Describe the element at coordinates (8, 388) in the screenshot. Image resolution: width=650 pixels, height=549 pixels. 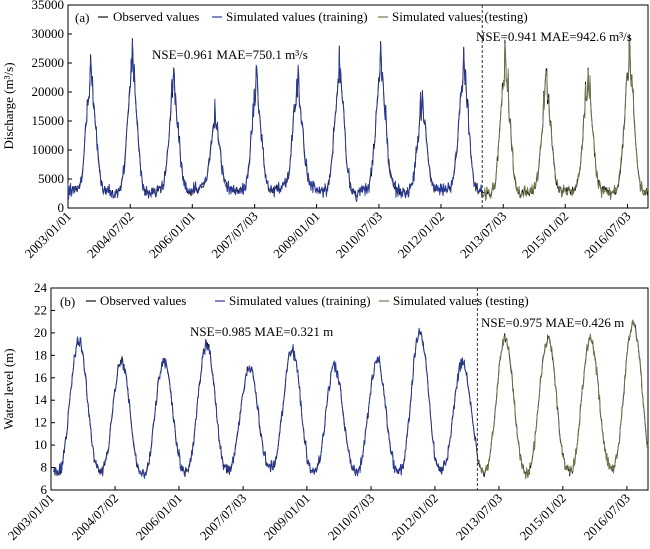
I see `panel-b-y-axis-label: Water level (m)` at that location.